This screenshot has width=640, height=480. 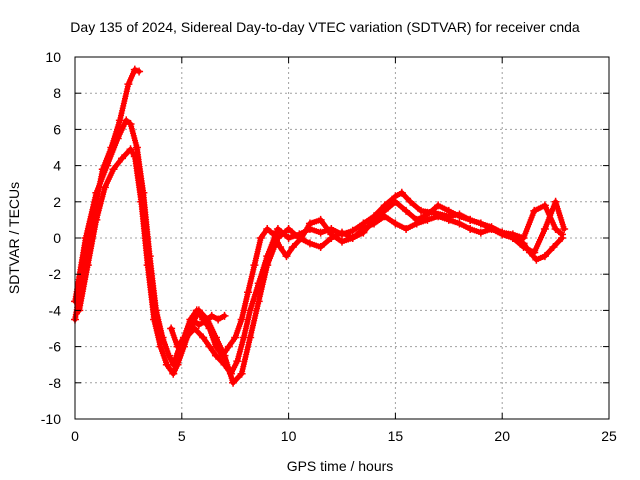 What do you see at coordinates (75, 436) in the screenshot?
I see `x-tick-label: 0` at bounding box center [75, 436].